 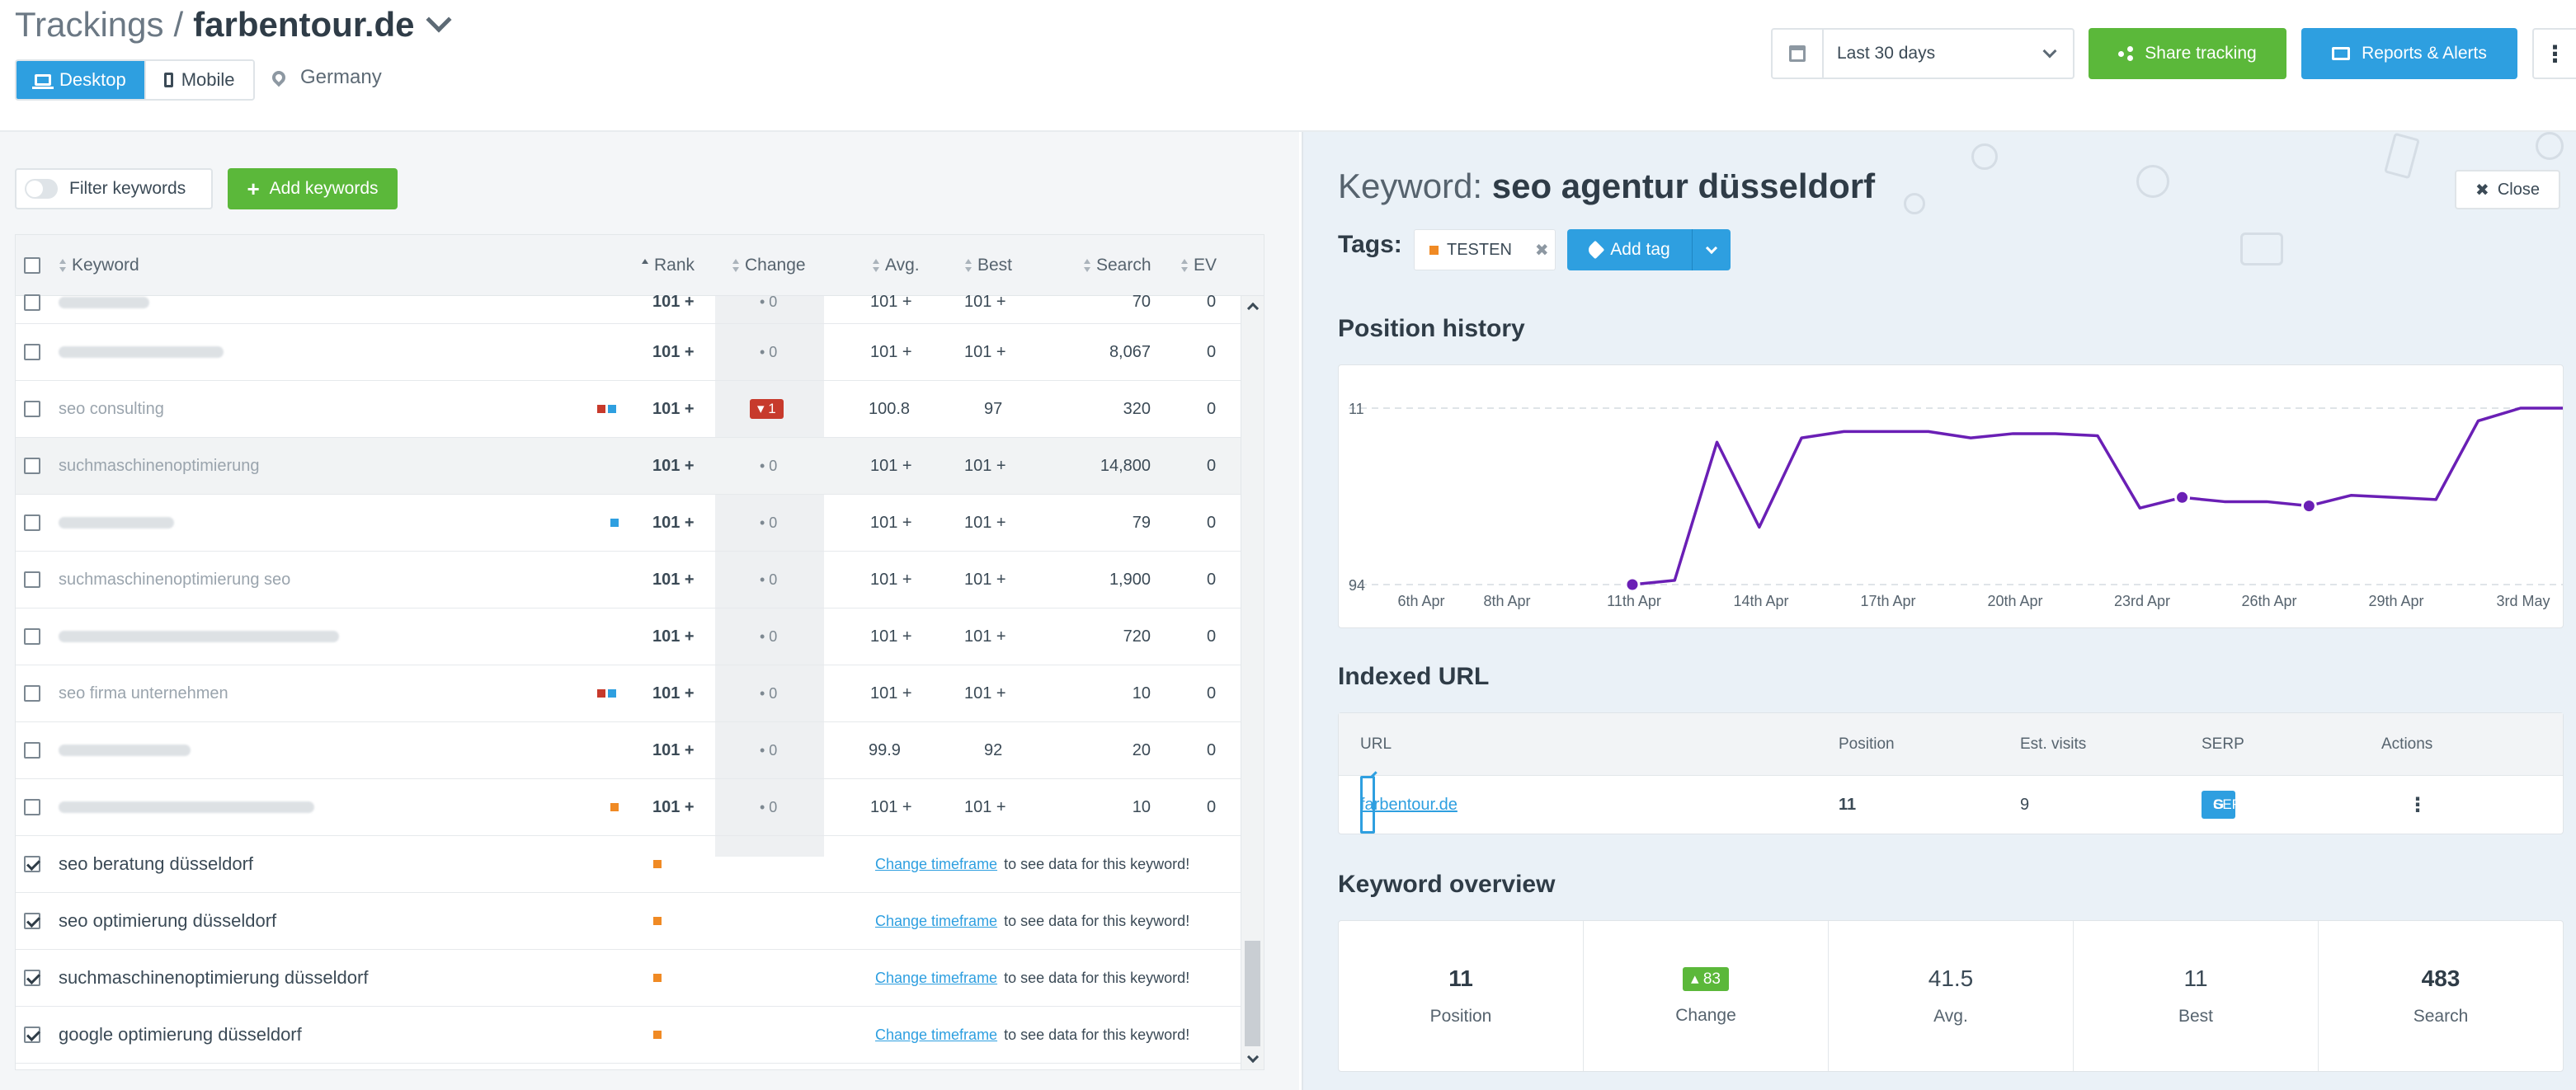 What do you see at coordinates (99, 265) in the screenshot?
I see `column-keyword: Keyword` at bounding box center [99, 265].